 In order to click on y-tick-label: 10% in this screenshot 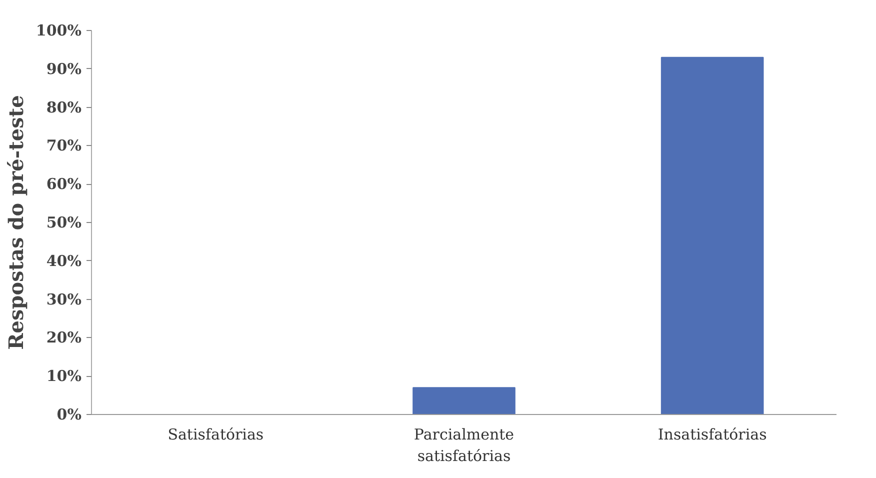, I will do `click(64, 376)`.